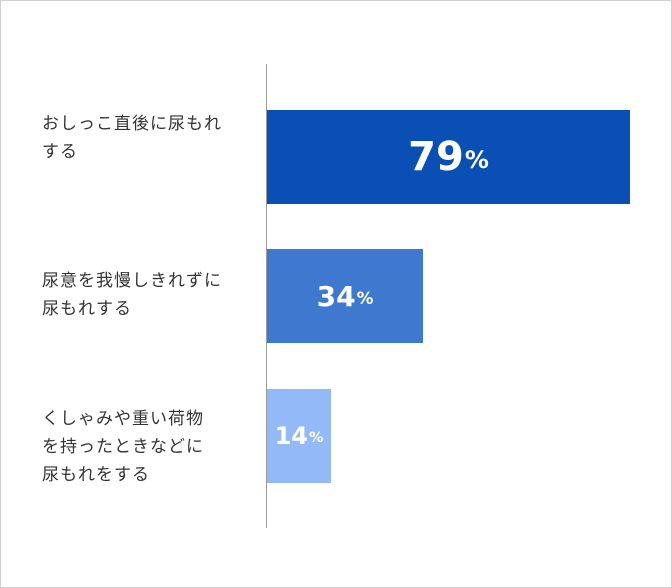 This screenshot has width=672, height=588. I want to click on bar-value-label: 14, so click(291, 436).